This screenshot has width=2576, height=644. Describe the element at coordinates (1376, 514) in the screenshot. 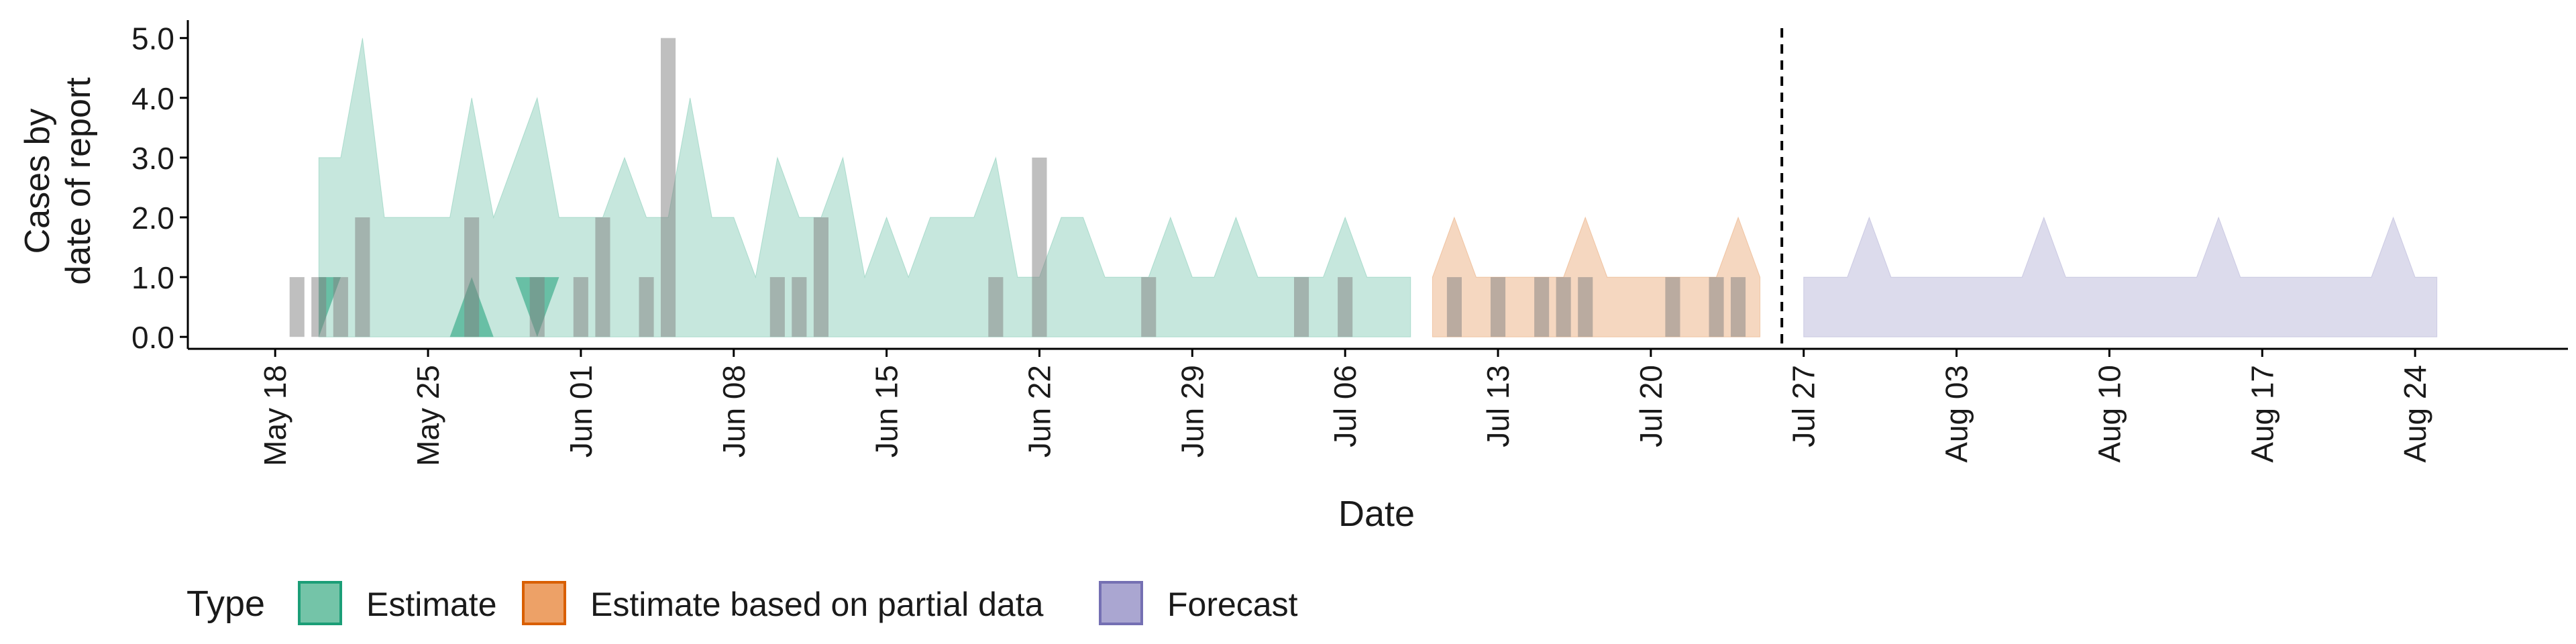

I see `x-axis-label: Date` at that location.